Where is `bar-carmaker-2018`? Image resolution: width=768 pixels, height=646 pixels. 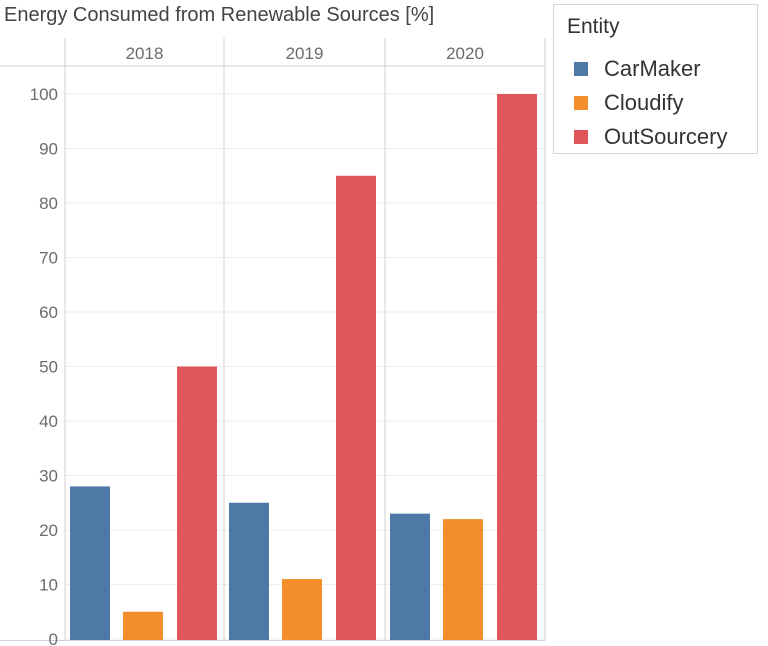
bar-carmaker-2018 is located at coordinates (90, 563).